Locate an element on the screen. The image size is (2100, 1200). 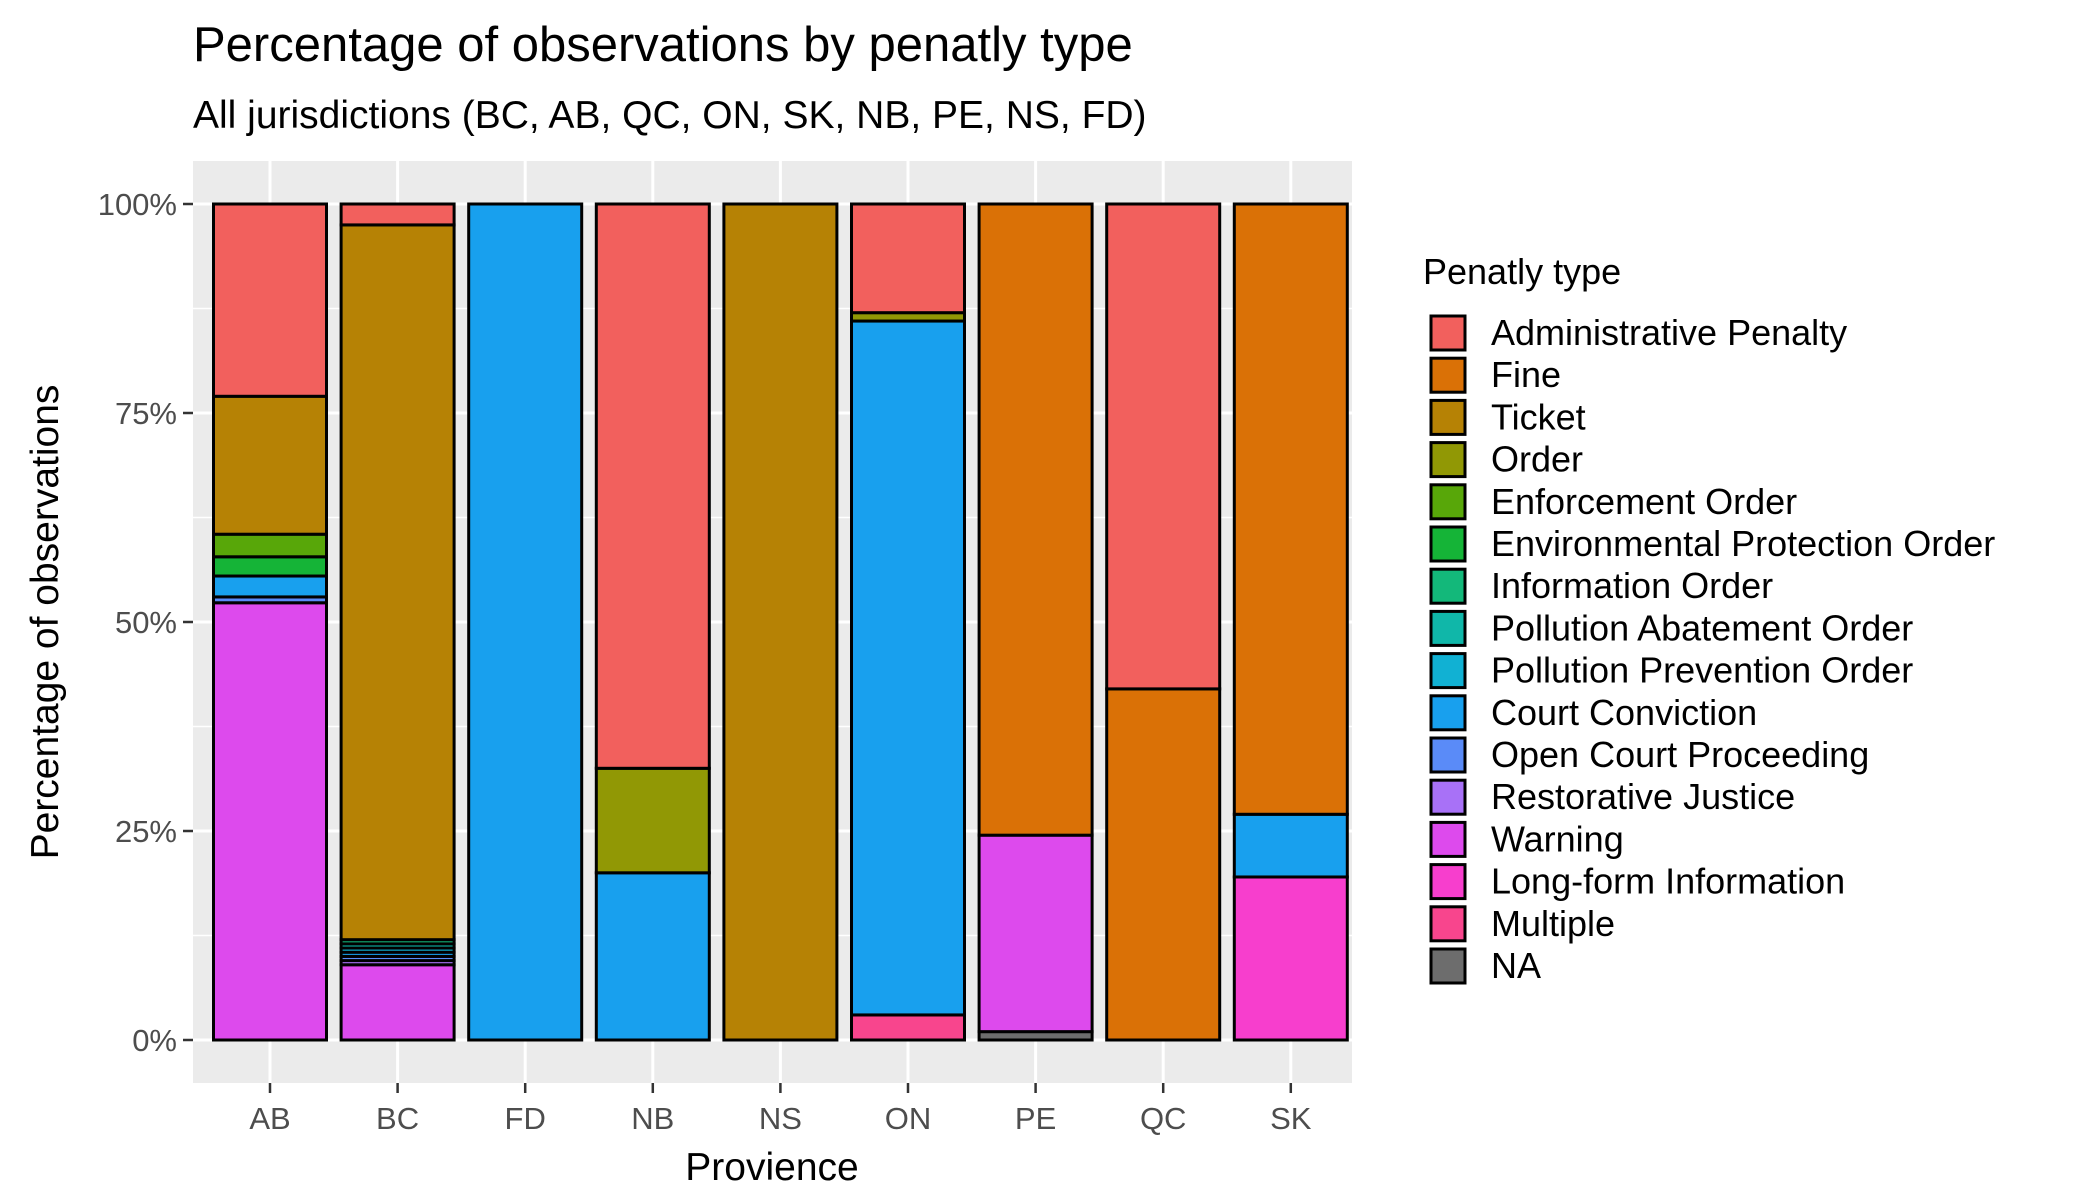
legend-key-warning is located at coordinates (1448, 839).